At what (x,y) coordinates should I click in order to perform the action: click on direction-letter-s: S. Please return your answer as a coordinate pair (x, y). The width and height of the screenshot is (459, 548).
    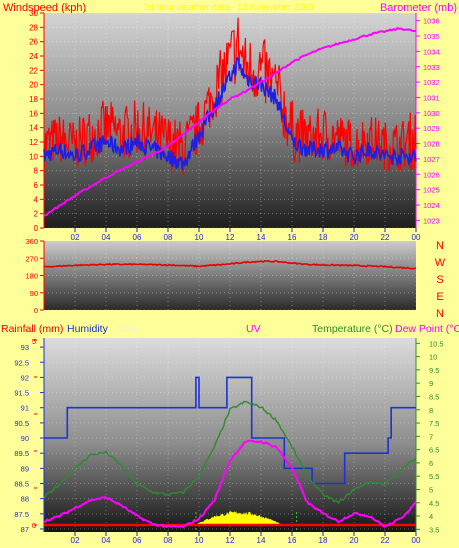
    Looking at the image, I should click on (439, 280).